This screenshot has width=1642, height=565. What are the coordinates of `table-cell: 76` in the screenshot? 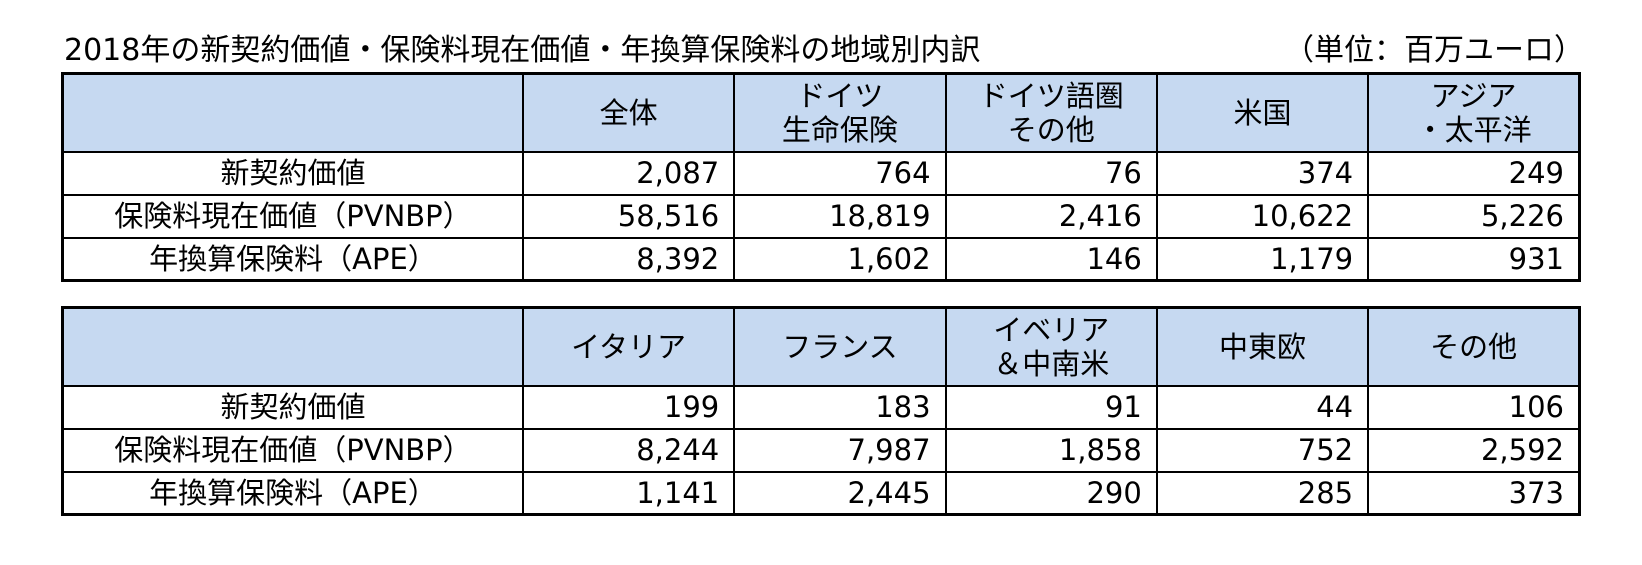 It's located at (1051, 173).